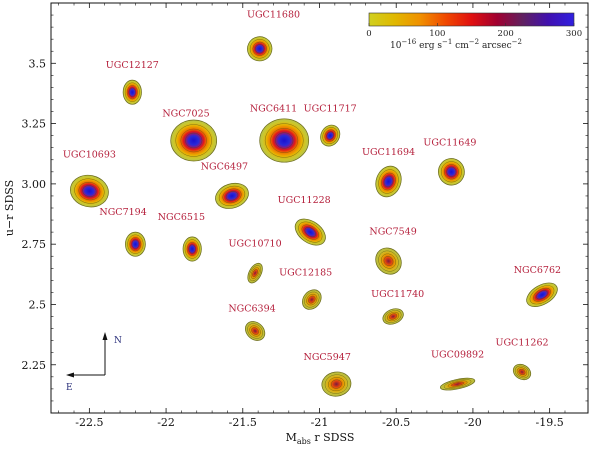  I want to click on galaxy-ugc12127, so click(132, 92).